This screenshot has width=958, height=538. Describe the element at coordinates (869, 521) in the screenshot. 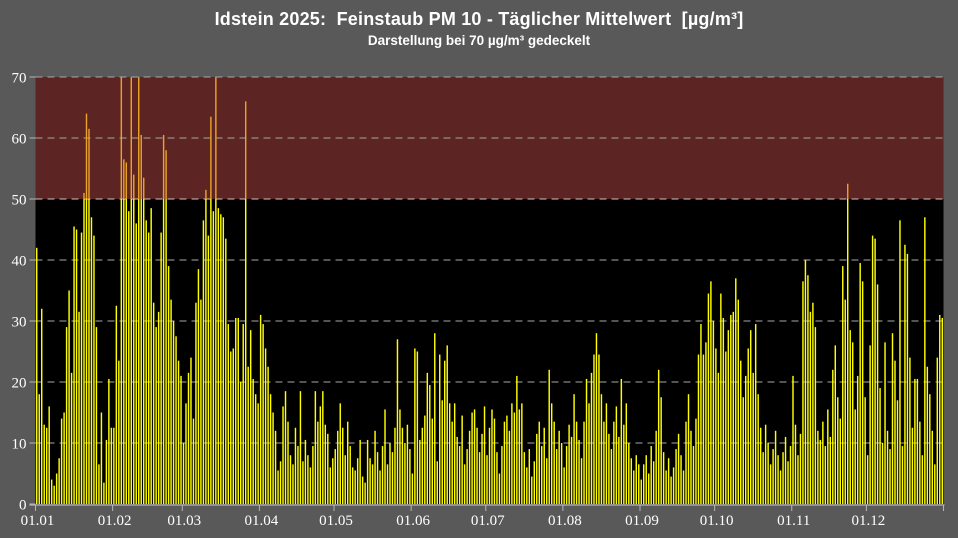

I see `x-tick-label: 01.12` at that location.